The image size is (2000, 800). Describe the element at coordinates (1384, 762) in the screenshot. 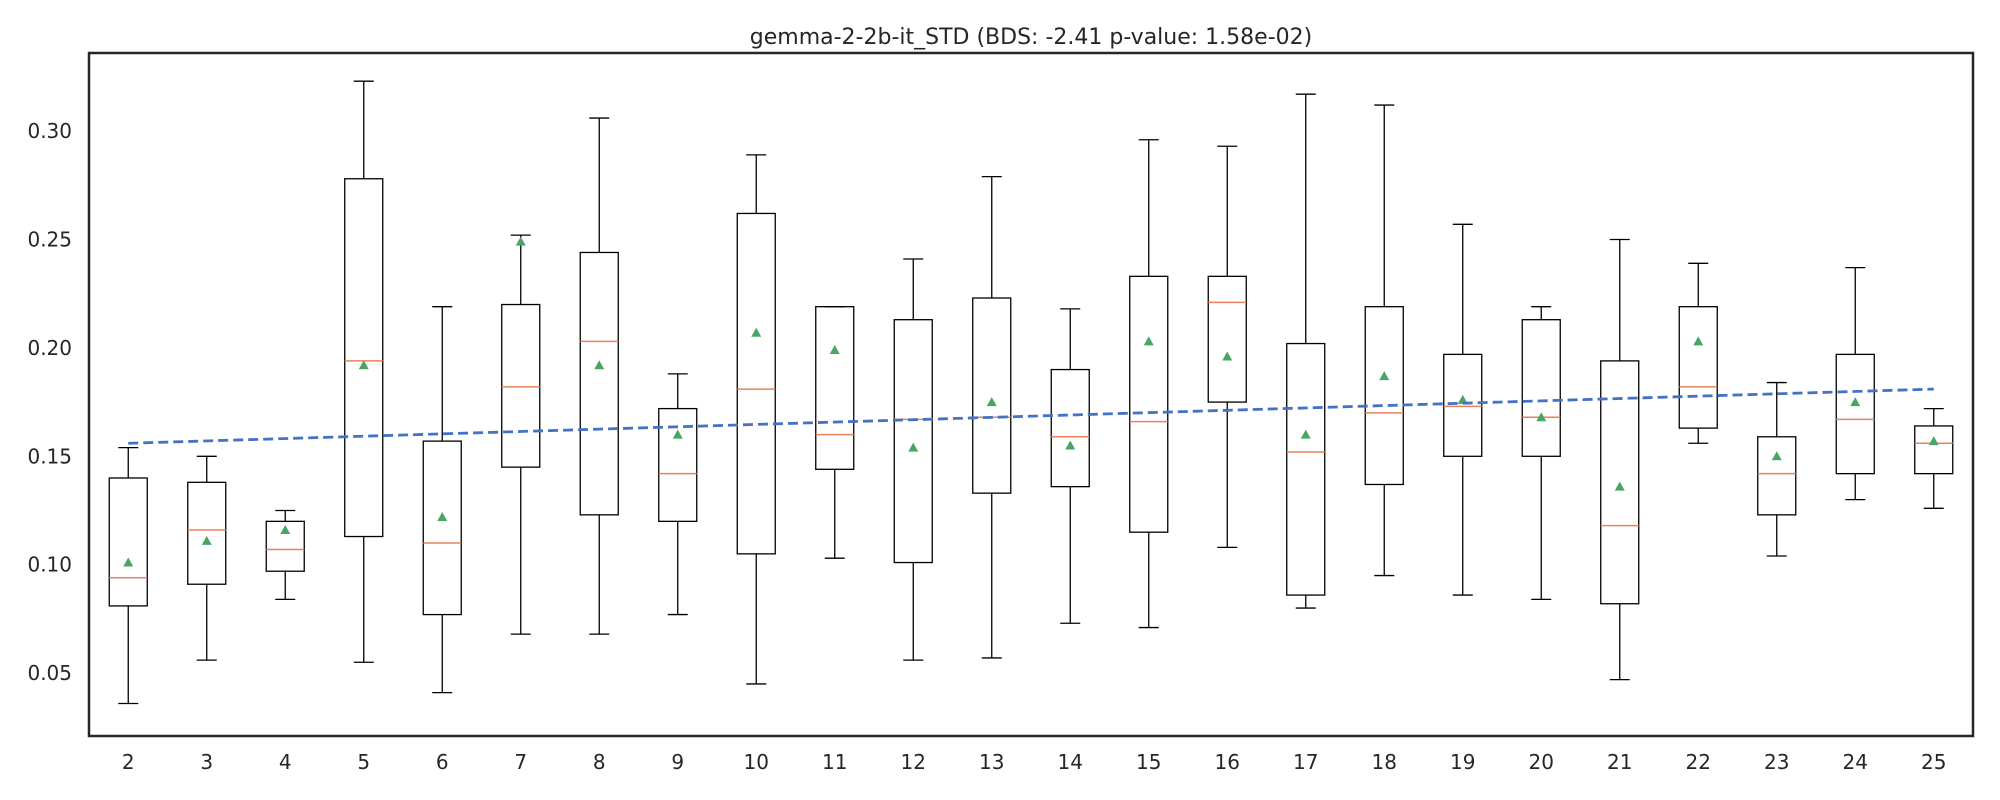

I see `x-tick-label: 18` at that location.